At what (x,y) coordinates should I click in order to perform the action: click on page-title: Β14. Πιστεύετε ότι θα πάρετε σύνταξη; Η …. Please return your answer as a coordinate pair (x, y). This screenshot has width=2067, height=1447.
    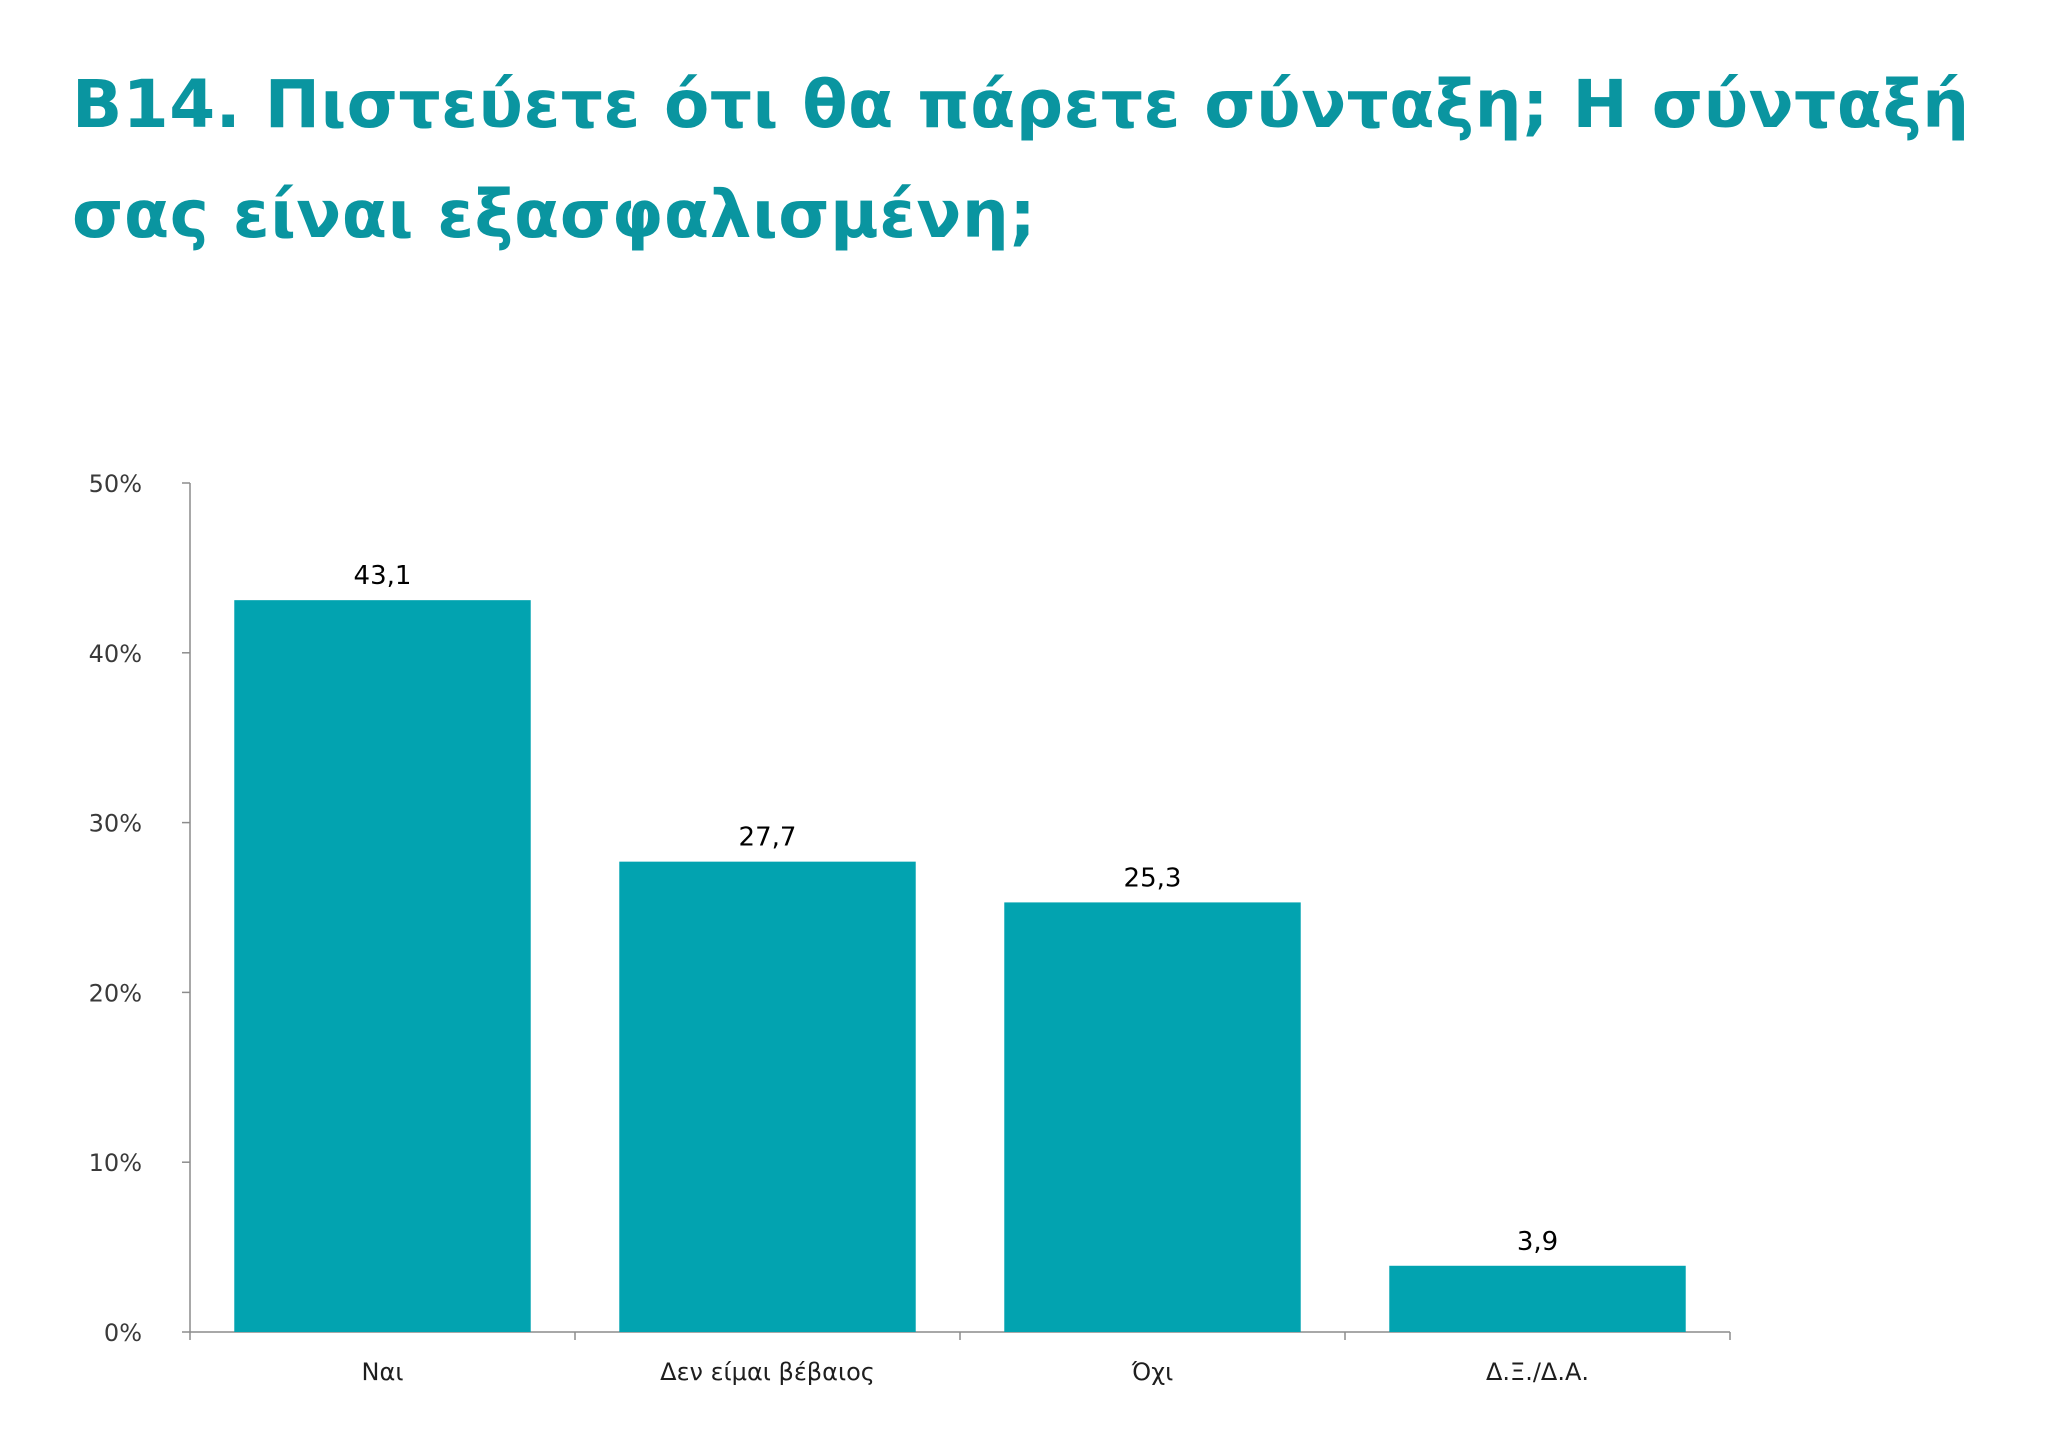
    Looking at the image, I should click on (1021, 159).